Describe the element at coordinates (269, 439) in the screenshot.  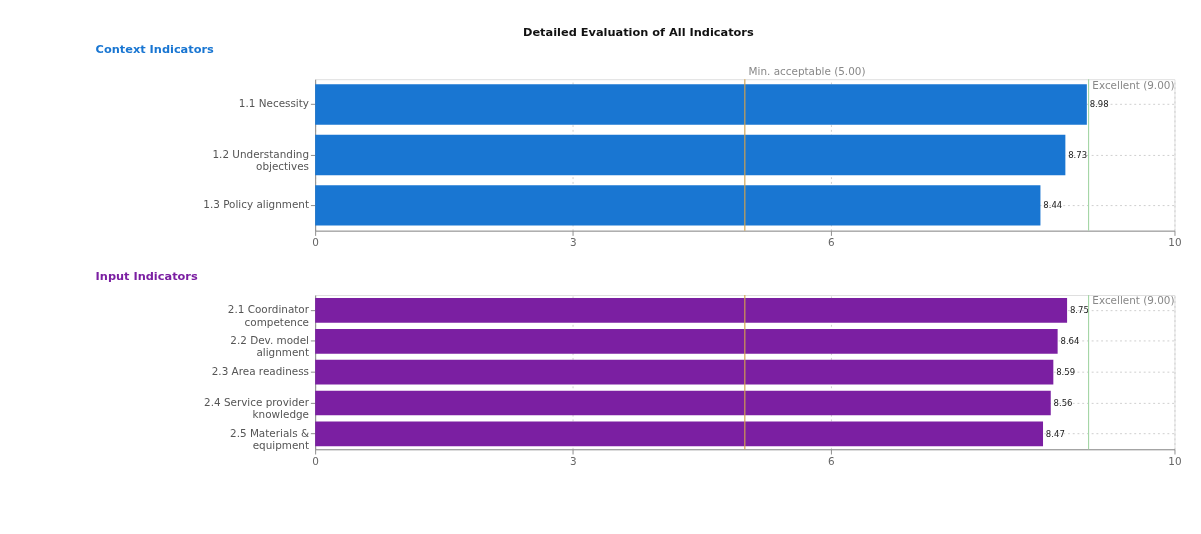
I see `y-tick-label: 2.5 Materials & equipment` at that location.